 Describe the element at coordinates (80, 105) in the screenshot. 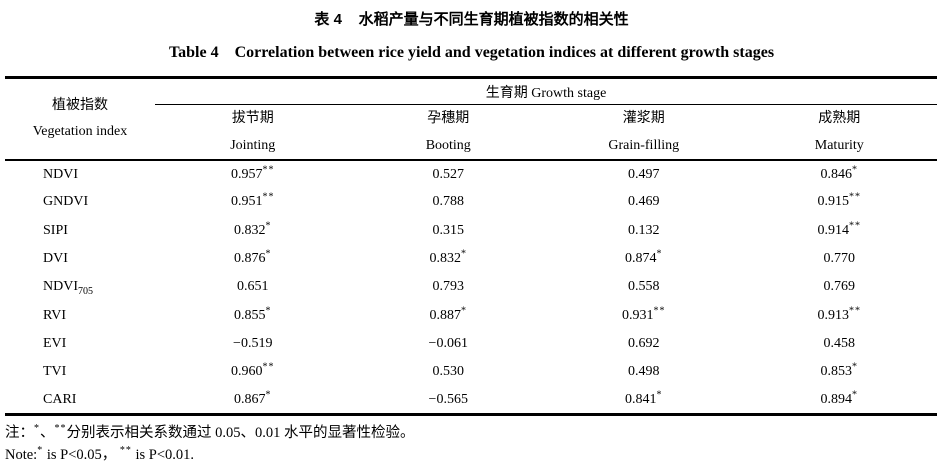

I see `vegetation-index-header-zh: 植被指数` at that location.